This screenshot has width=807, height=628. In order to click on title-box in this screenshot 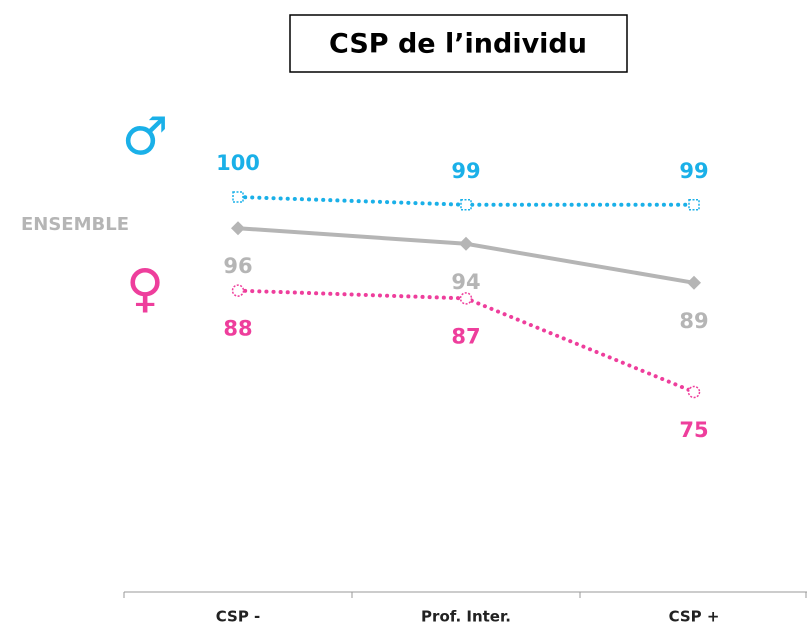, I will do `click(458, 43)`.